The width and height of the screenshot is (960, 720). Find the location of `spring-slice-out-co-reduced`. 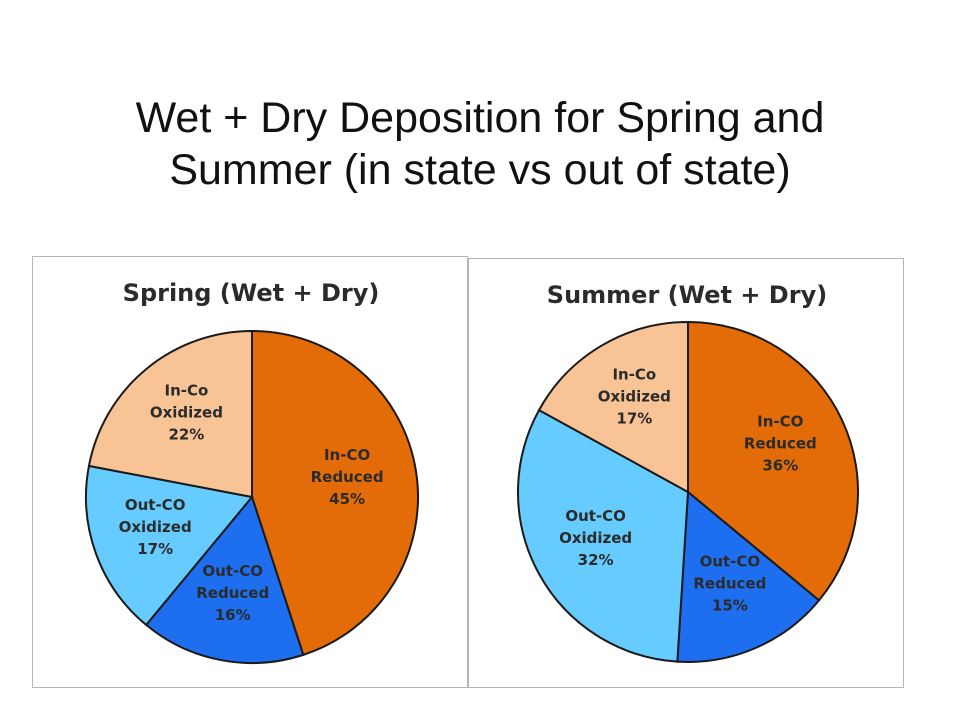

spring-slice-out-co-reduced is located at coordinates (224, 579).